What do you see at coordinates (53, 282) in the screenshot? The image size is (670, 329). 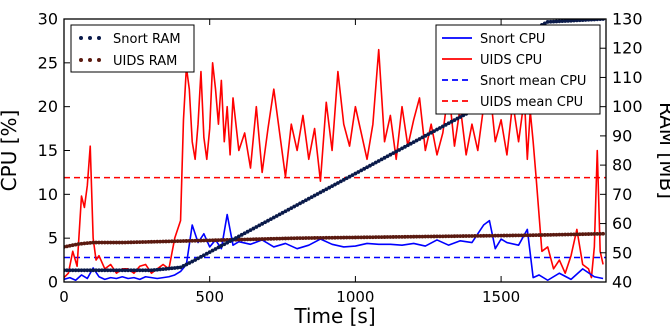 I see `y-tick-label-left: 0` at bounding box center [53, 282].